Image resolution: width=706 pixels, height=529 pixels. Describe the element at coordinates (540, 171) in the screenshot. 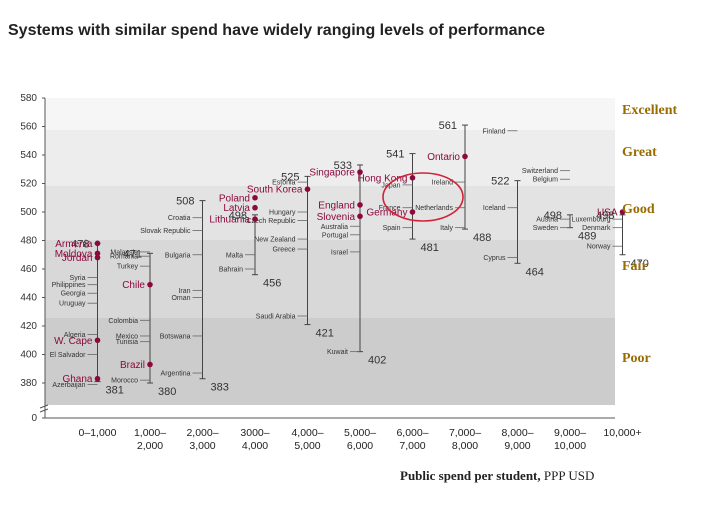

I see `country-label: Switzerland` at that location.